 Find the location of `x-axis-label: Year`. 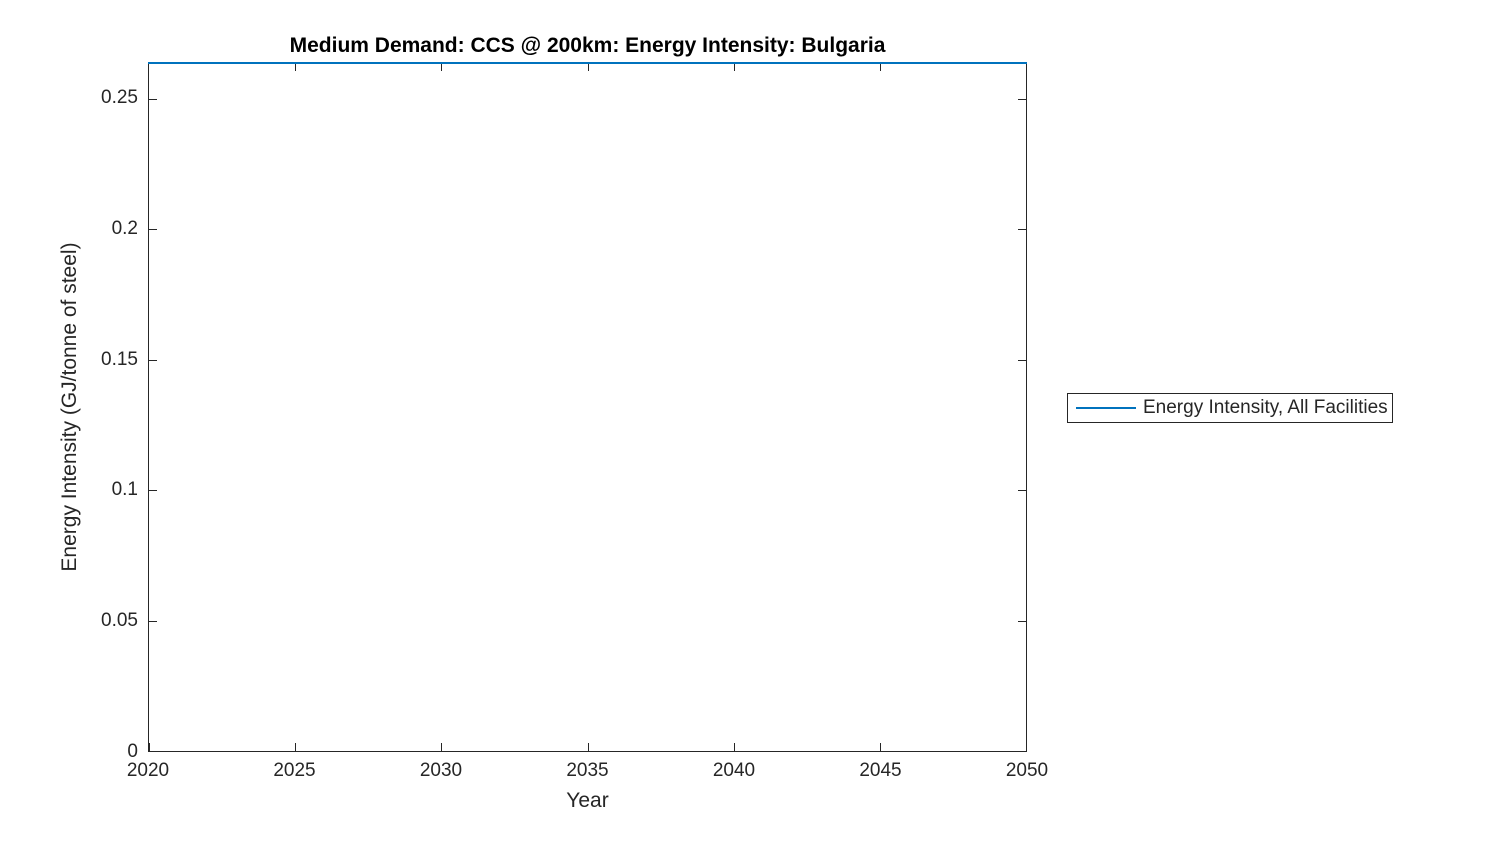

x-axis-label: Year is located at coordinates (587, 800).